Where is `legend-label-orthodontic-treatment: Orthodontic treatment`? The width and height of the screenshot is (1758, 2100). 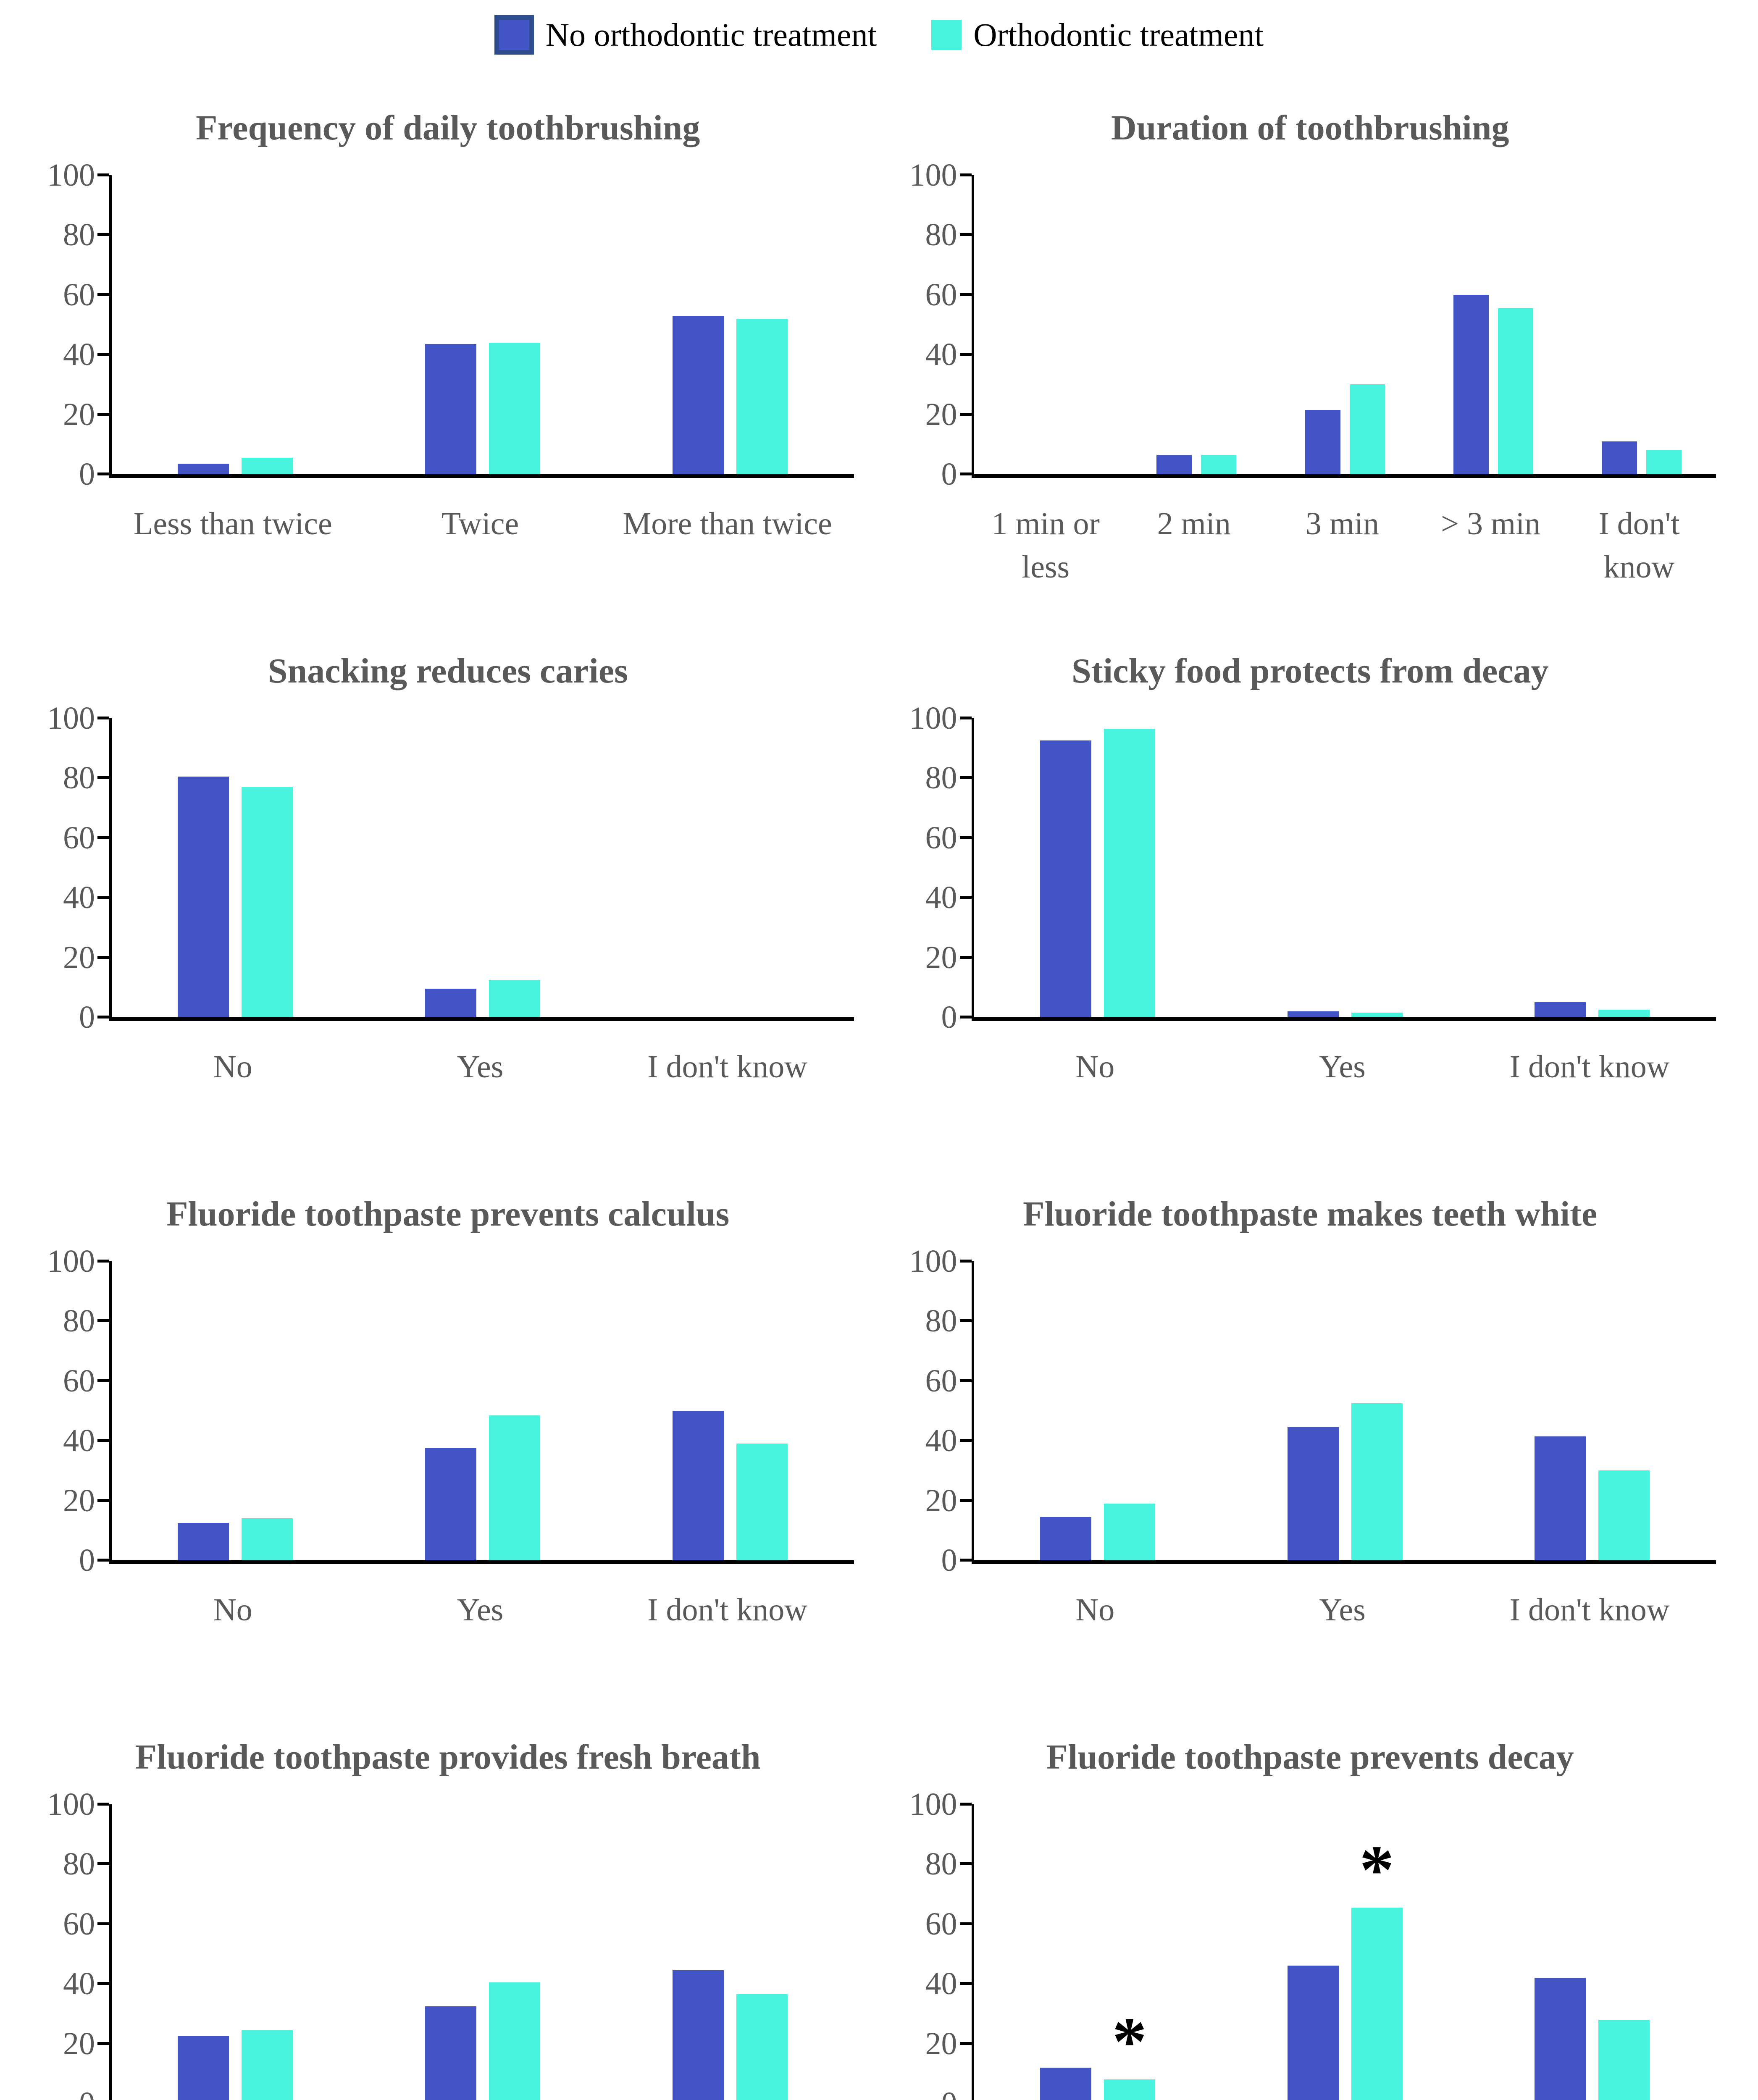
legend-label-orthodontic-treatment: Orthodontic treatment is located at coordinates (1118, 34).